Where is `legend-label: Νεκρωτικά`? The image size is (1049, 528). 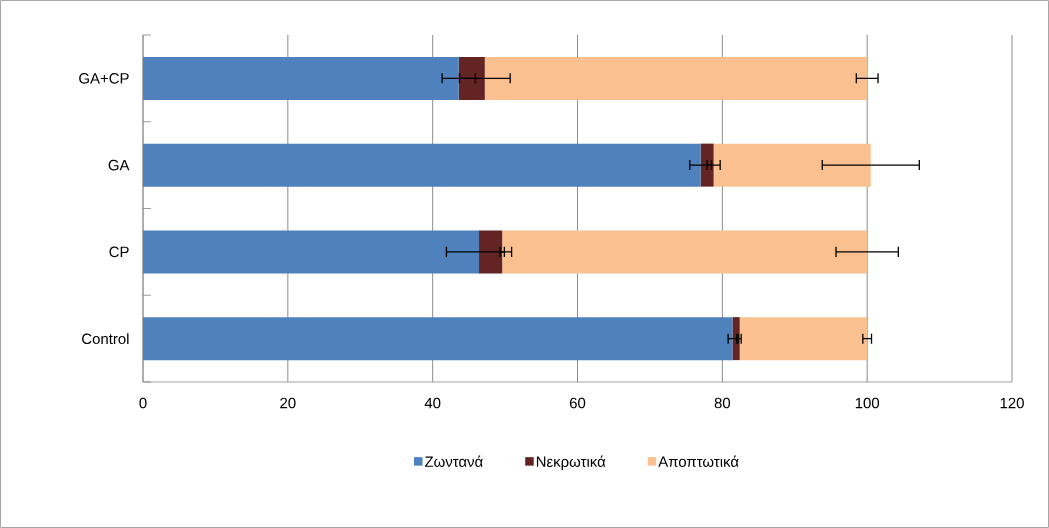
legend-label: Νεκρωτικά is located at coordinates (571, 462).